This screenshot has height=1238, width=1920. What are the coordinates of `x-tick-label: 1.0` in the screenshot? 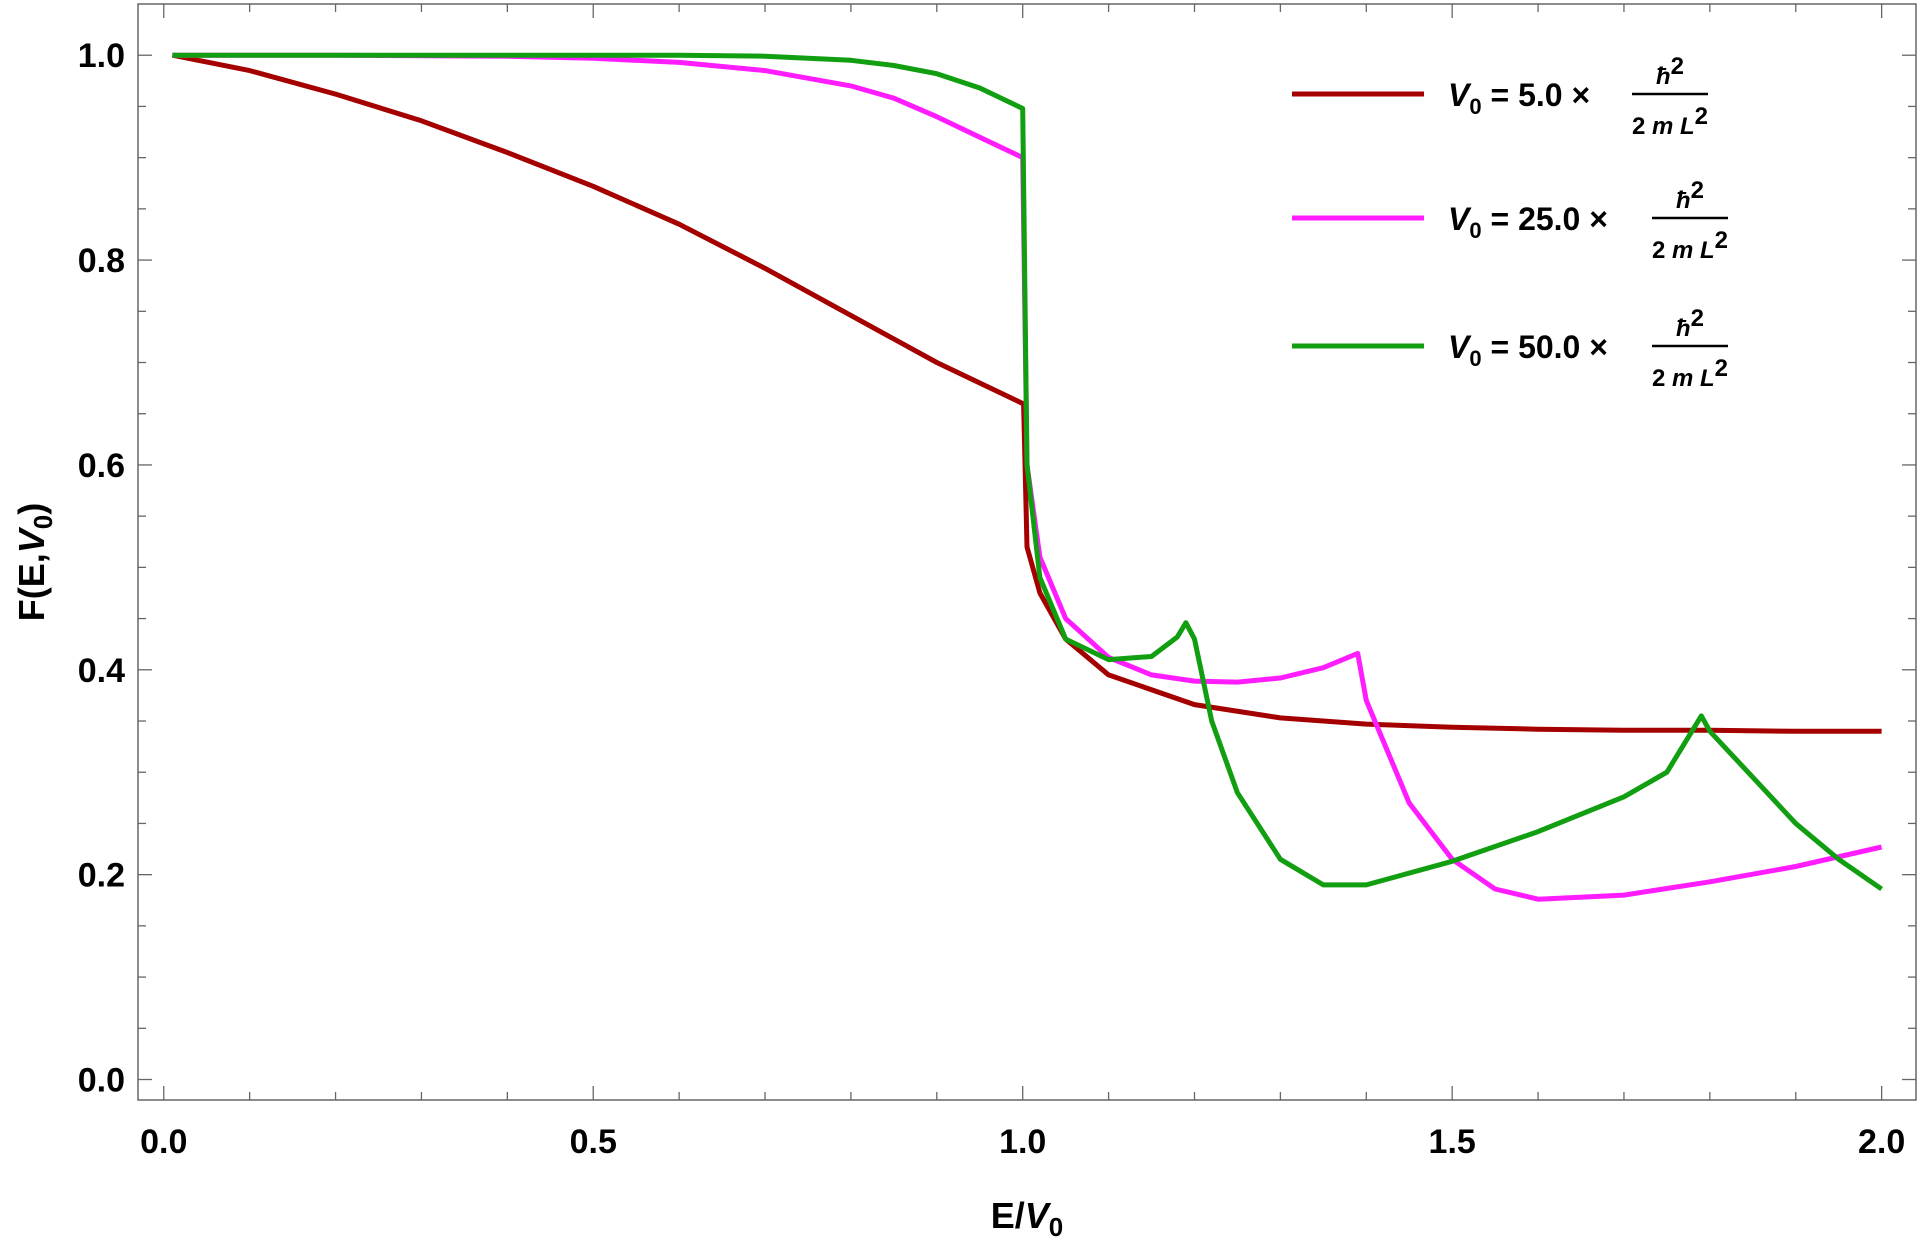 It's located at (1022, 1142).